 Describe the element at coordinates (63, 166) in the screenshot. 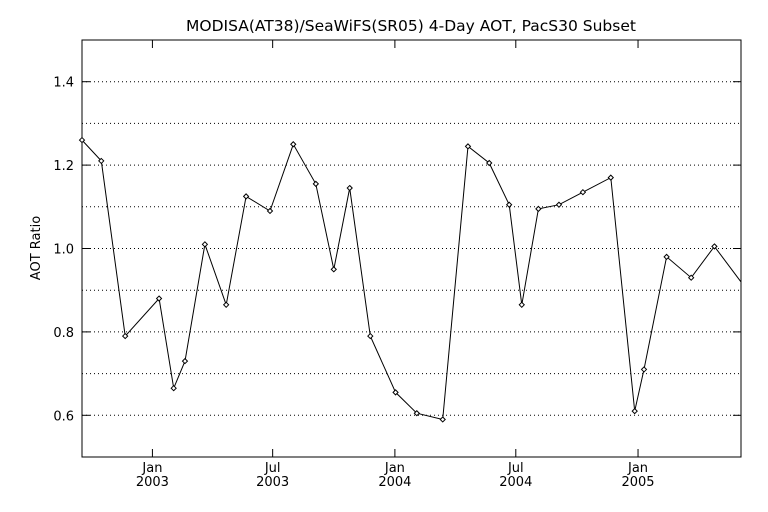

I see `y-tick-label: 1.2` at that location.